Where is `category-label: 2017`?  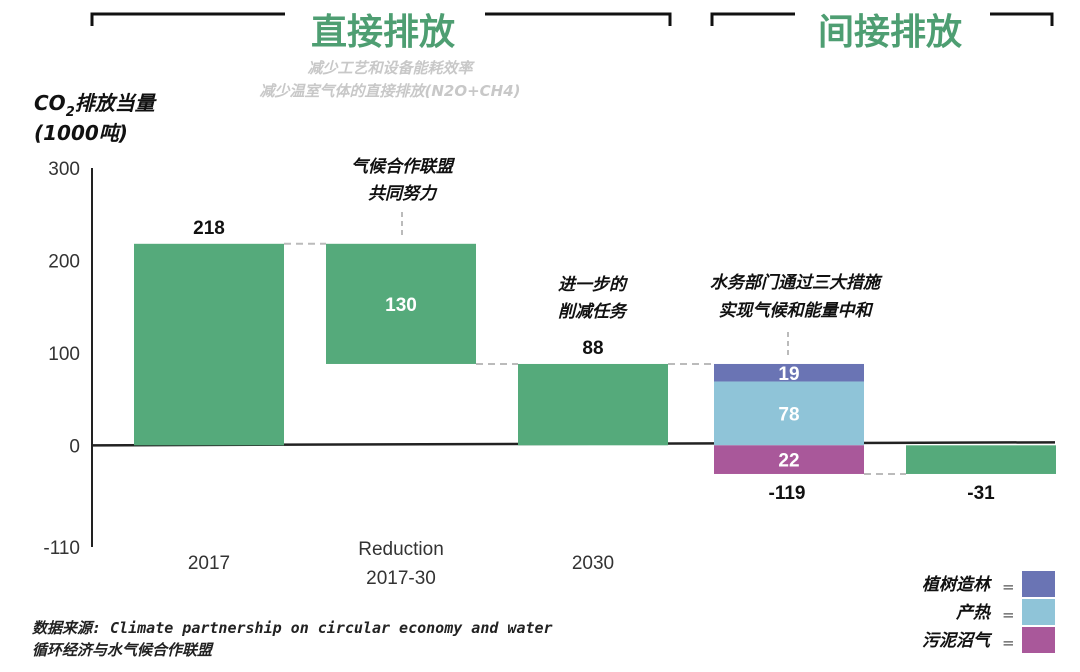 category-label: 2017 is located at coordinates (209, 563).